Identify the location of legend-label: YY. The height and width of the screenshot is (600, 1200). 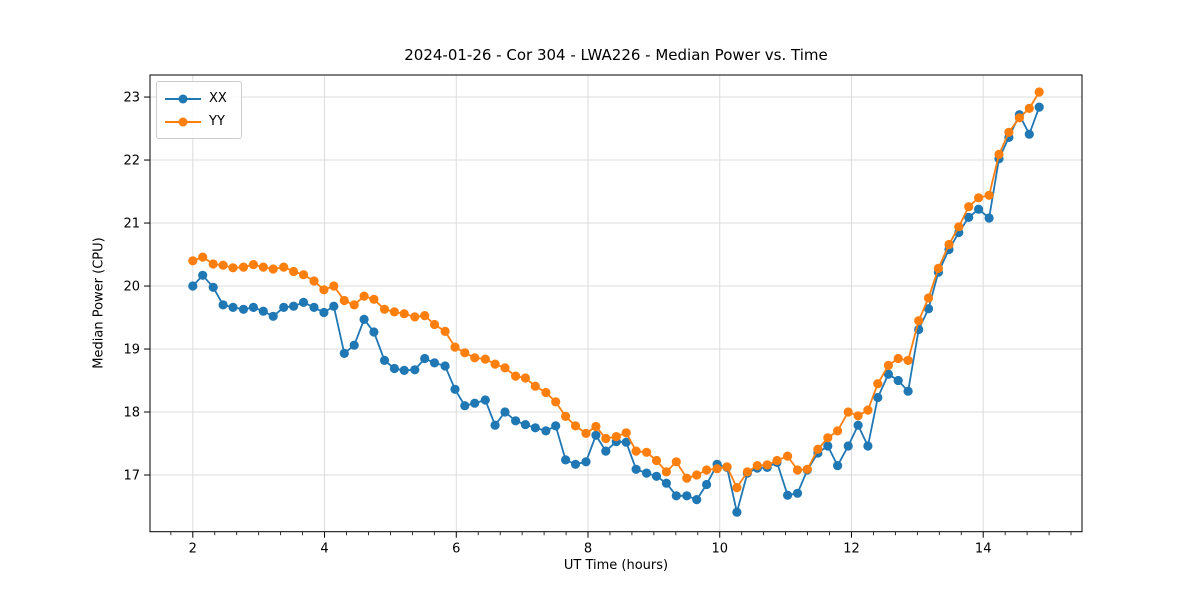
(217, 121).